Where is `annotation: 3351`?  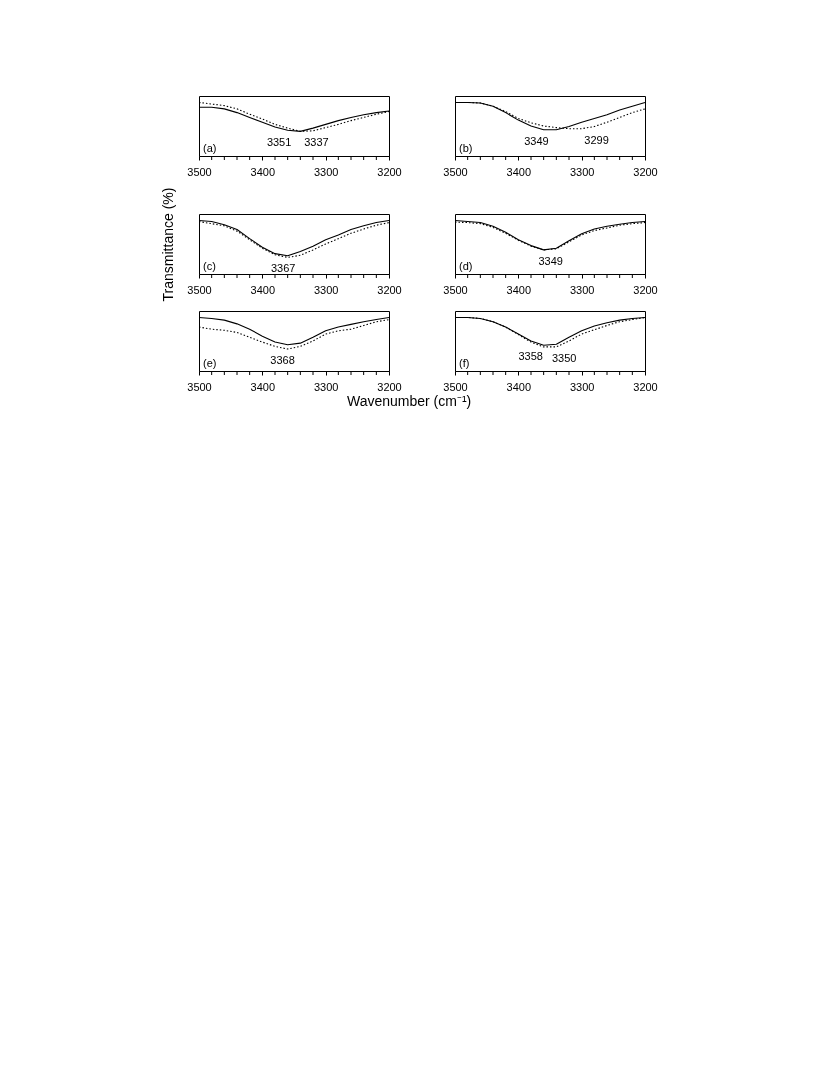
annotation: 3351 is located at coordinates (279, 142).